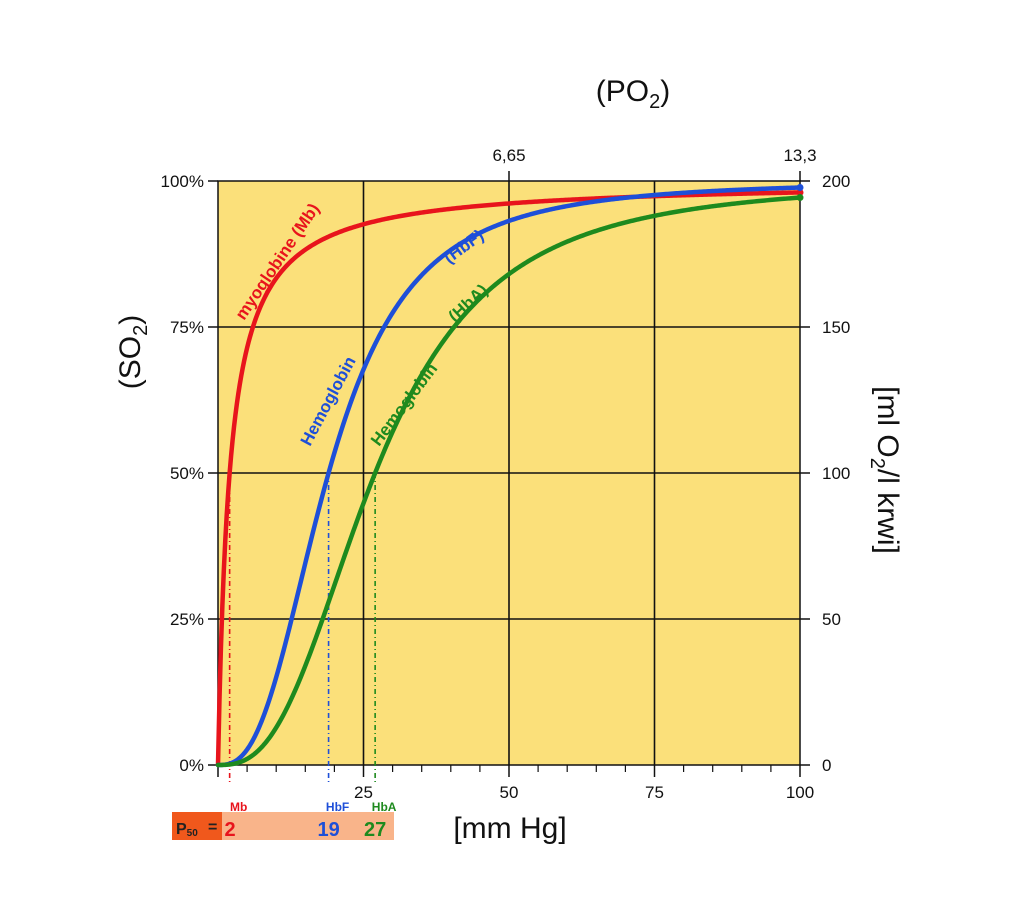 This screenshot has height=898, width=1024. What do you see at coordinates (836, 181) in the screenshot?
I see `y-right-tick-label: 200` at bounding box center [836, 181].